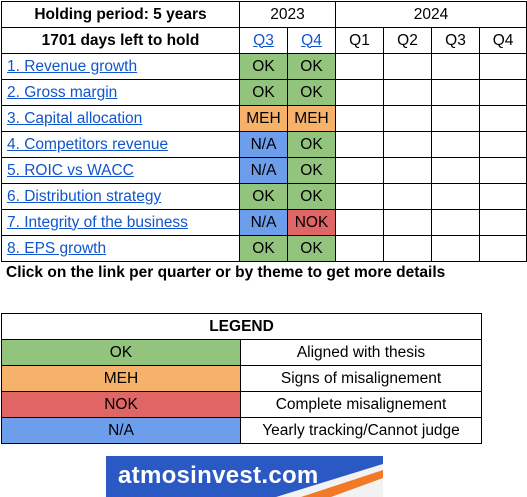  I want to click on legend-row: OK Aligned with thesis, so click(241, 352).